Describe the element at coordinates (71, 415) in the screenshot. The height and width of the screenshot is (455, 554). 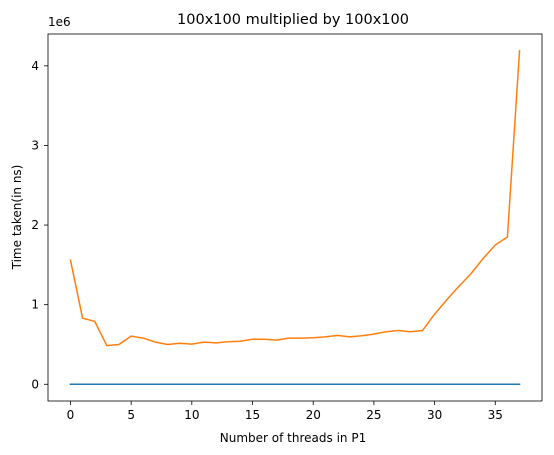
I see `x-tick-label: 0` at that location.